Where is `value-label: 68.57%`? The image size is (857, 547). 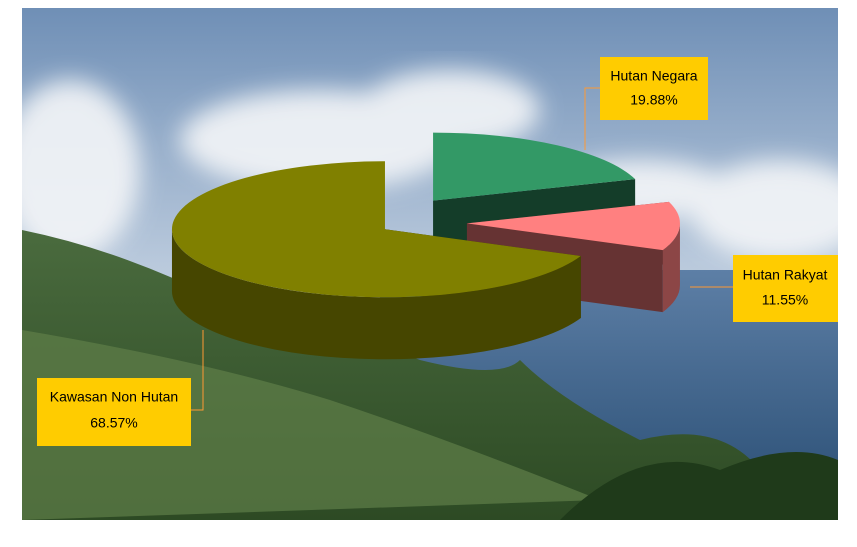
value-label: 68.57% is located at coordinates (113, 423).